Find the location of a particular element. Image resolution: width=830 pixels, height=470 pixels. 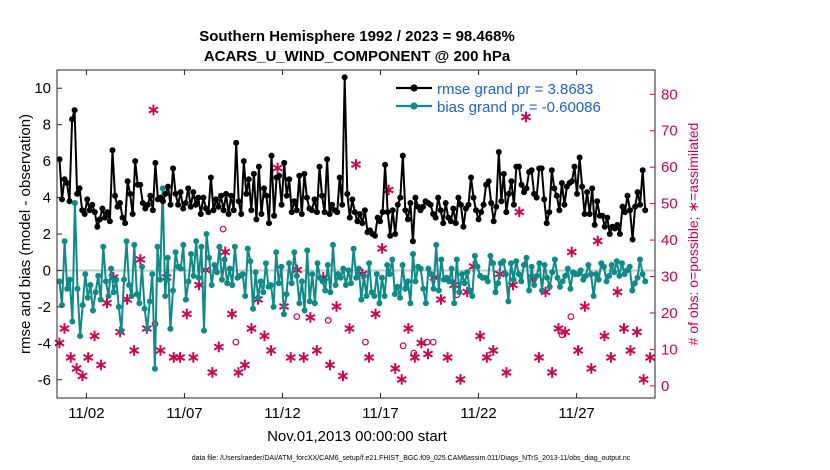

y2-tick-label: 50 is located at coordinates (669, 204).